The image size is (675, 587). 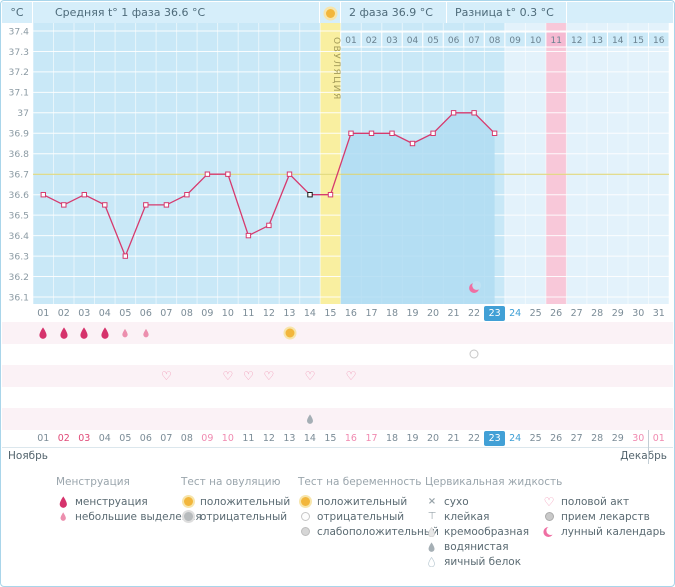 What do you see at coordinates (207, 438) in the screenshot?
I see `date-09: 09` at bounding box center [207, 438].